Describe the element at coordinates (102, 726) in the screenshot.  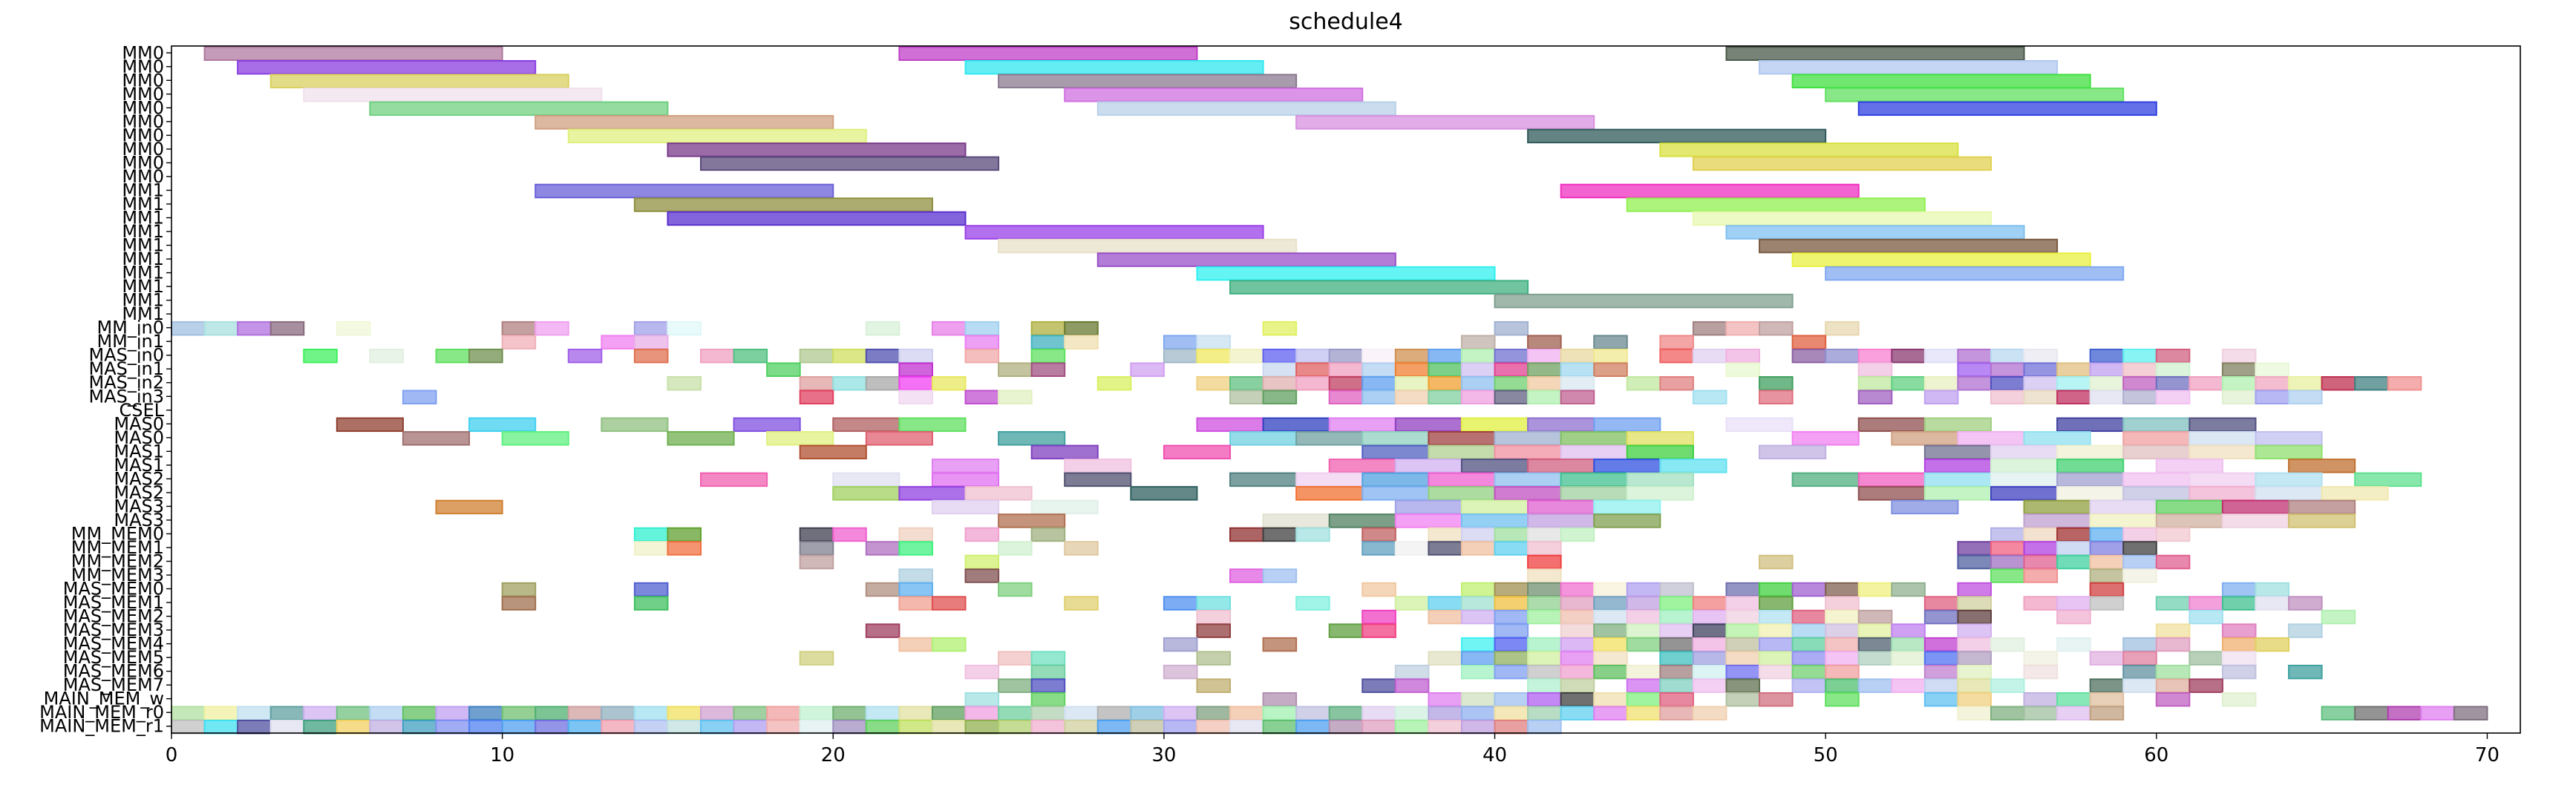
I see `y-tick-label: MAIN_MEM_r1` at that location.